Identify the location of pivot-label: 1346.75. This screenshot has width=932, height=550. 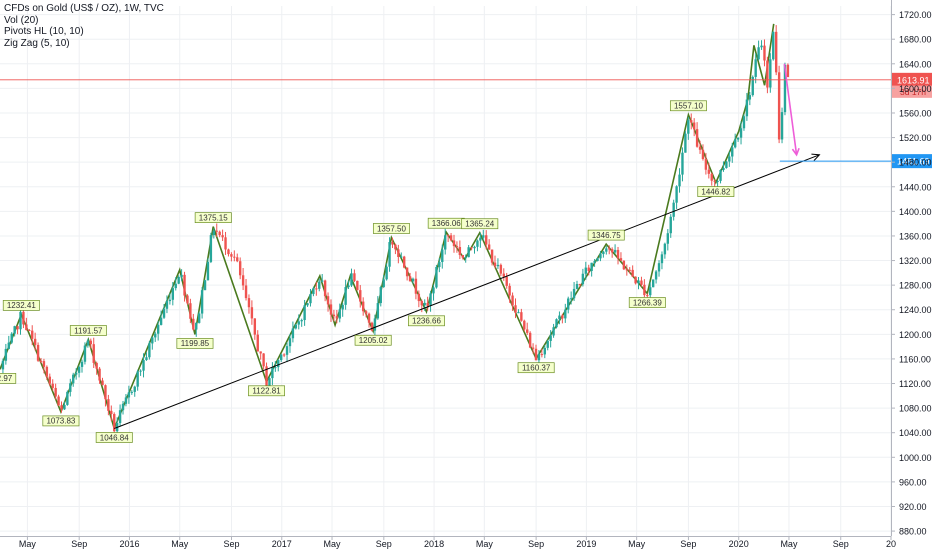
(606, 235).